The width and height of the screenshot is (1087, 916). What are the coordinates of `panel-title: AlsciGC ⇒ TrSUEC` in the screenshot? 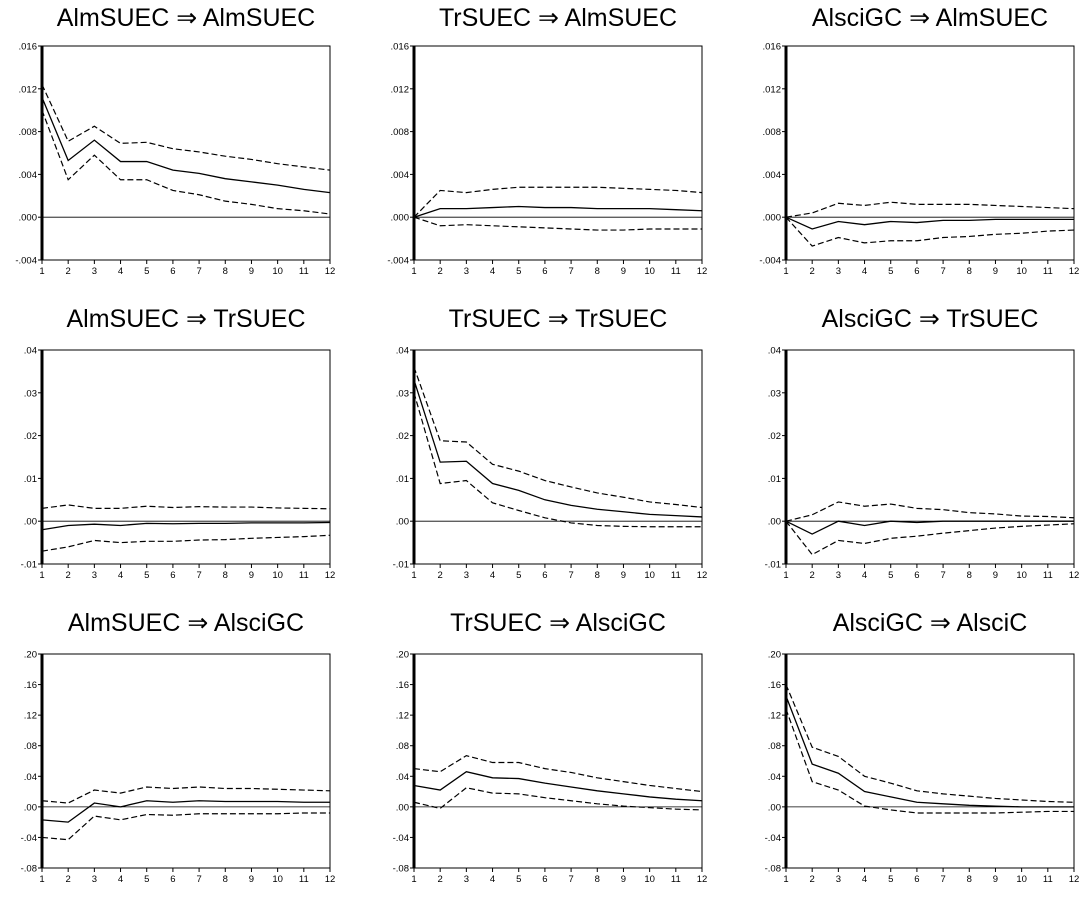 It's located at (930, 319).